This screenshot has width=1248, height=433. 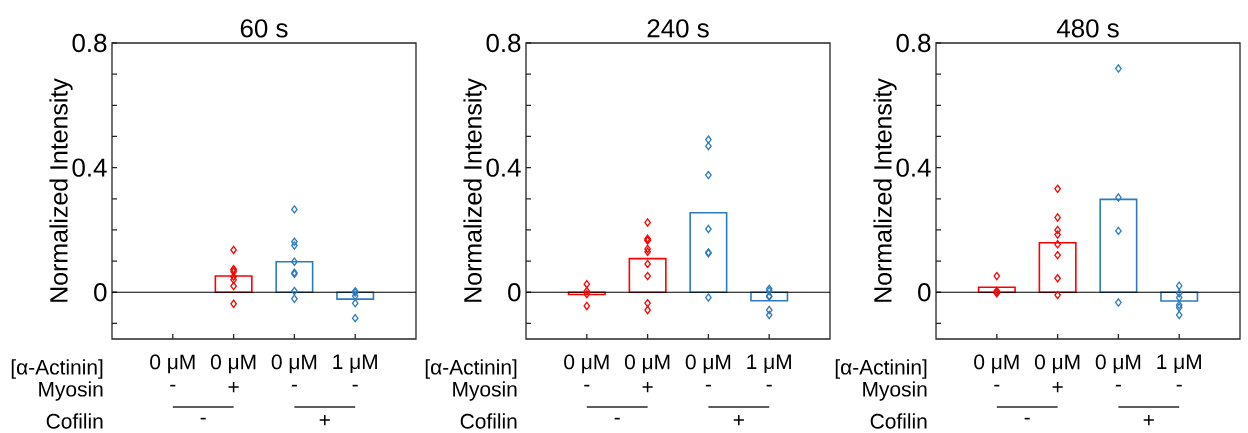 I want to click on chart-title: 480 s, so click(x=1087, y=28).